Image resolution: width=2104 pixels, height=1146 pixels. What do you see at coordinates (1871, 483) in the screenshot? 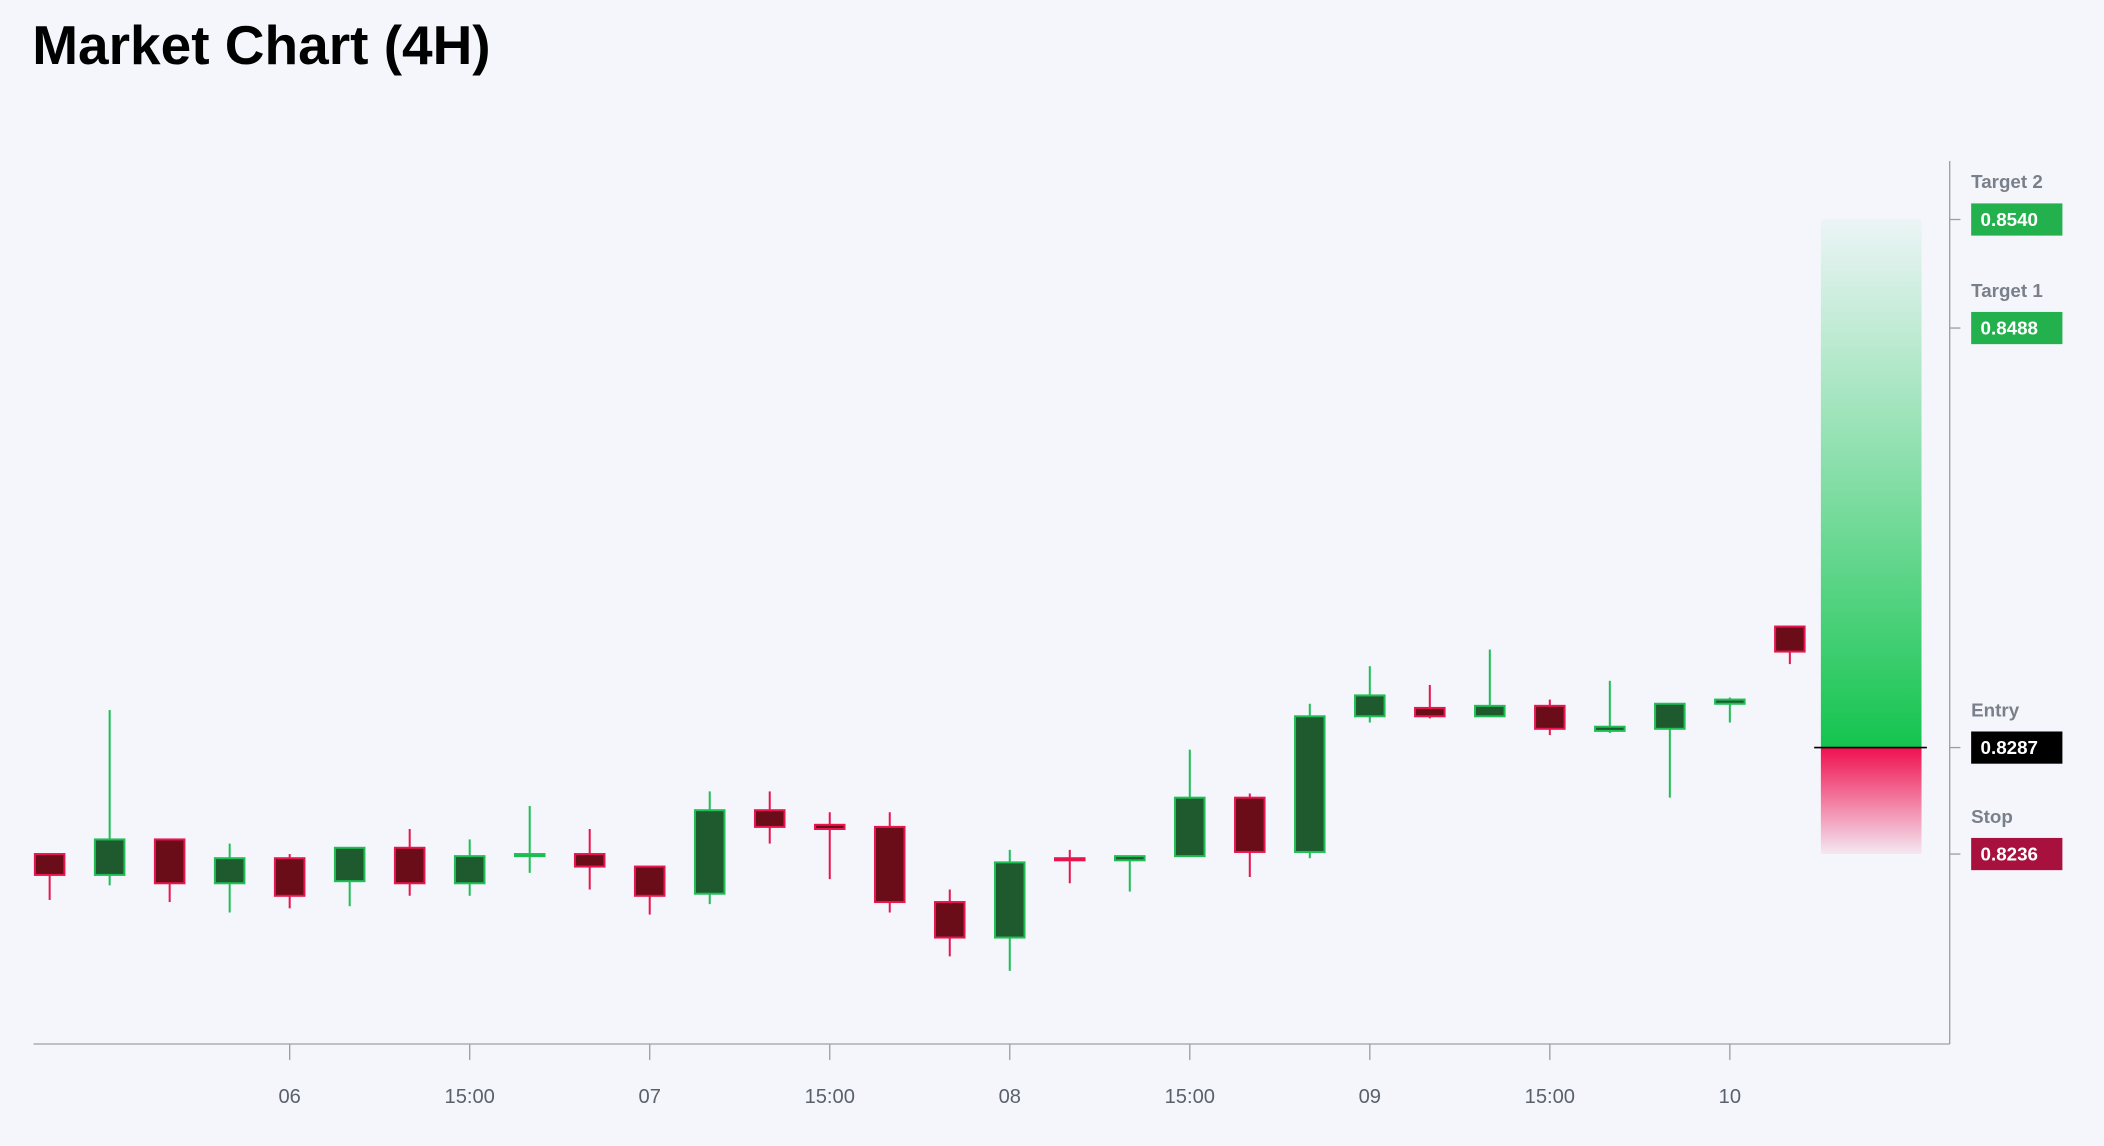
I see `reward-zone` at bounding box center [1871, 483].